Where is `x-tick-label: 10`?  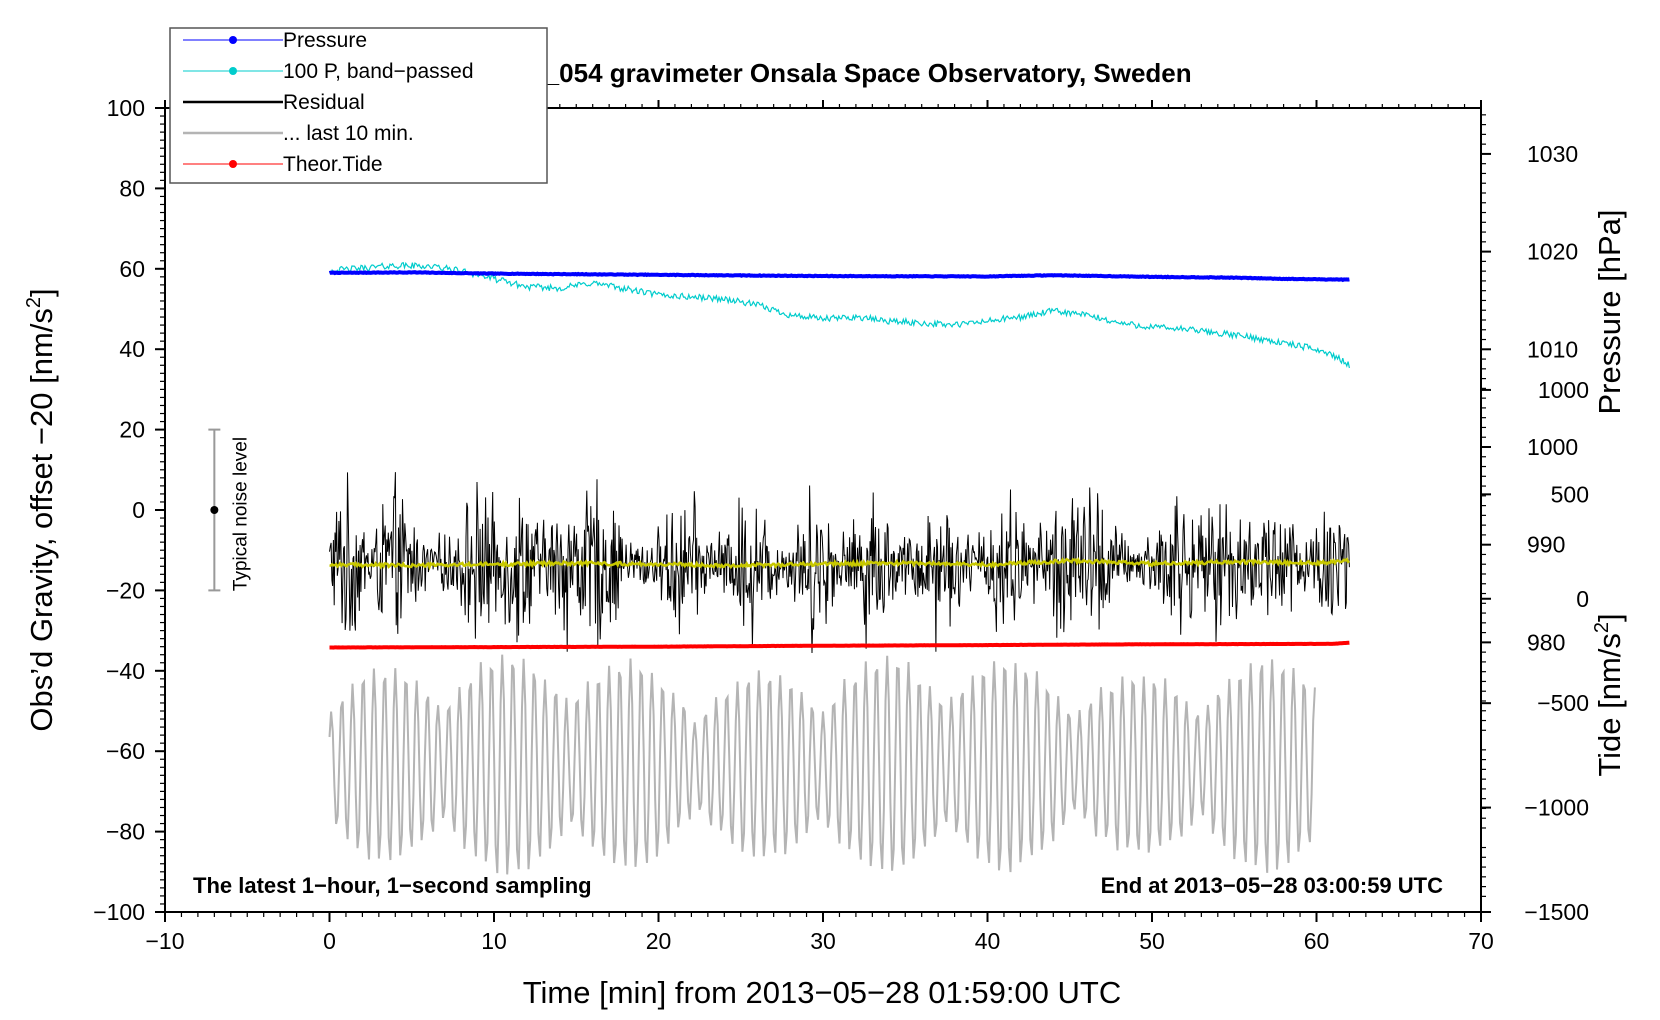 x-tick-label: 10 is located at coordinates (494, 941).